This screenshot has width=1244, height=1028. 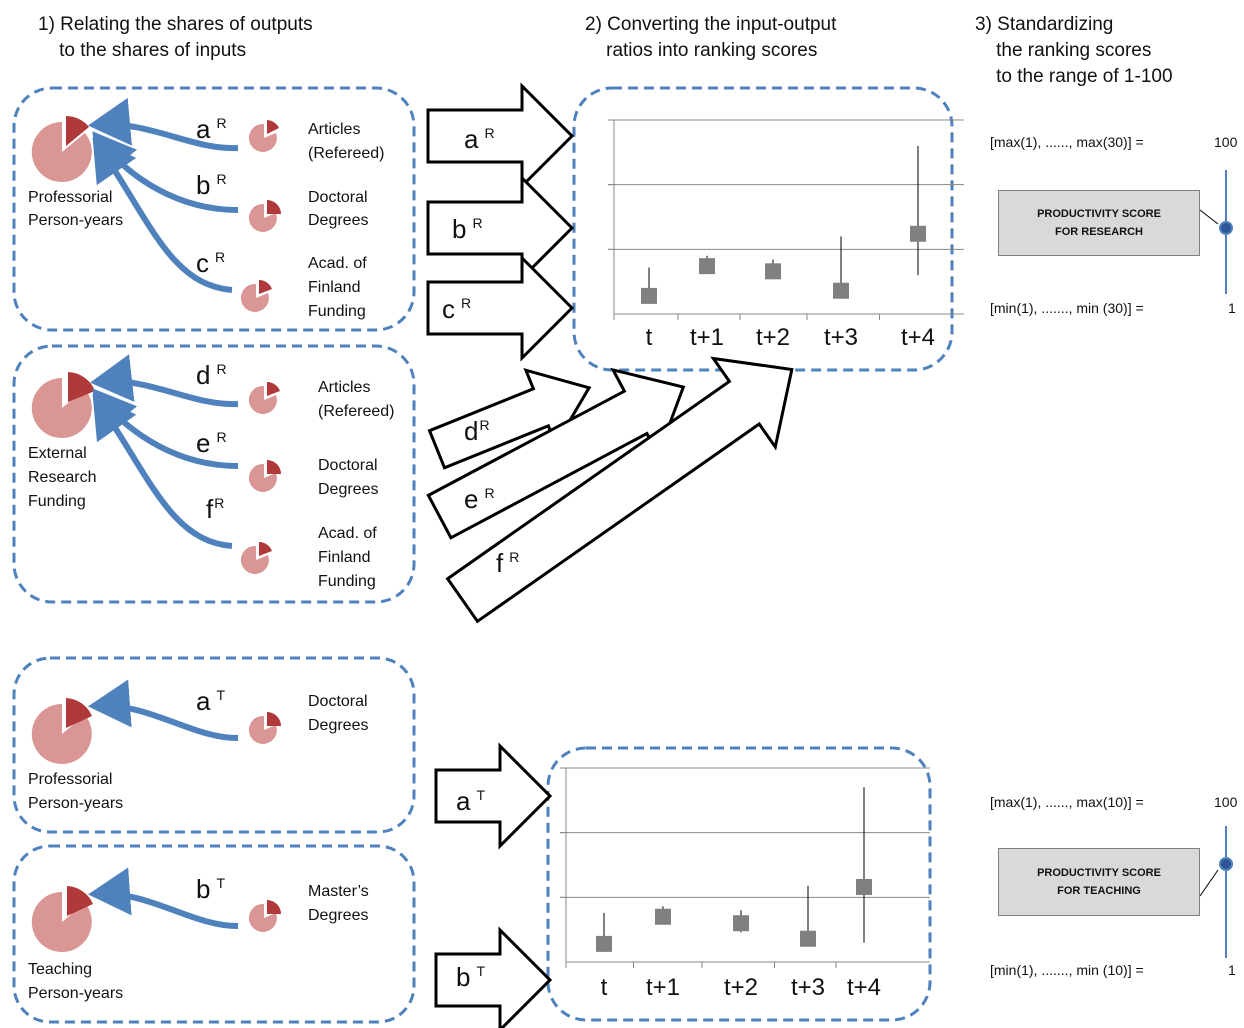 I want to click on teaching-x-tick-label-2: t+2, so click(x=741, y=987).